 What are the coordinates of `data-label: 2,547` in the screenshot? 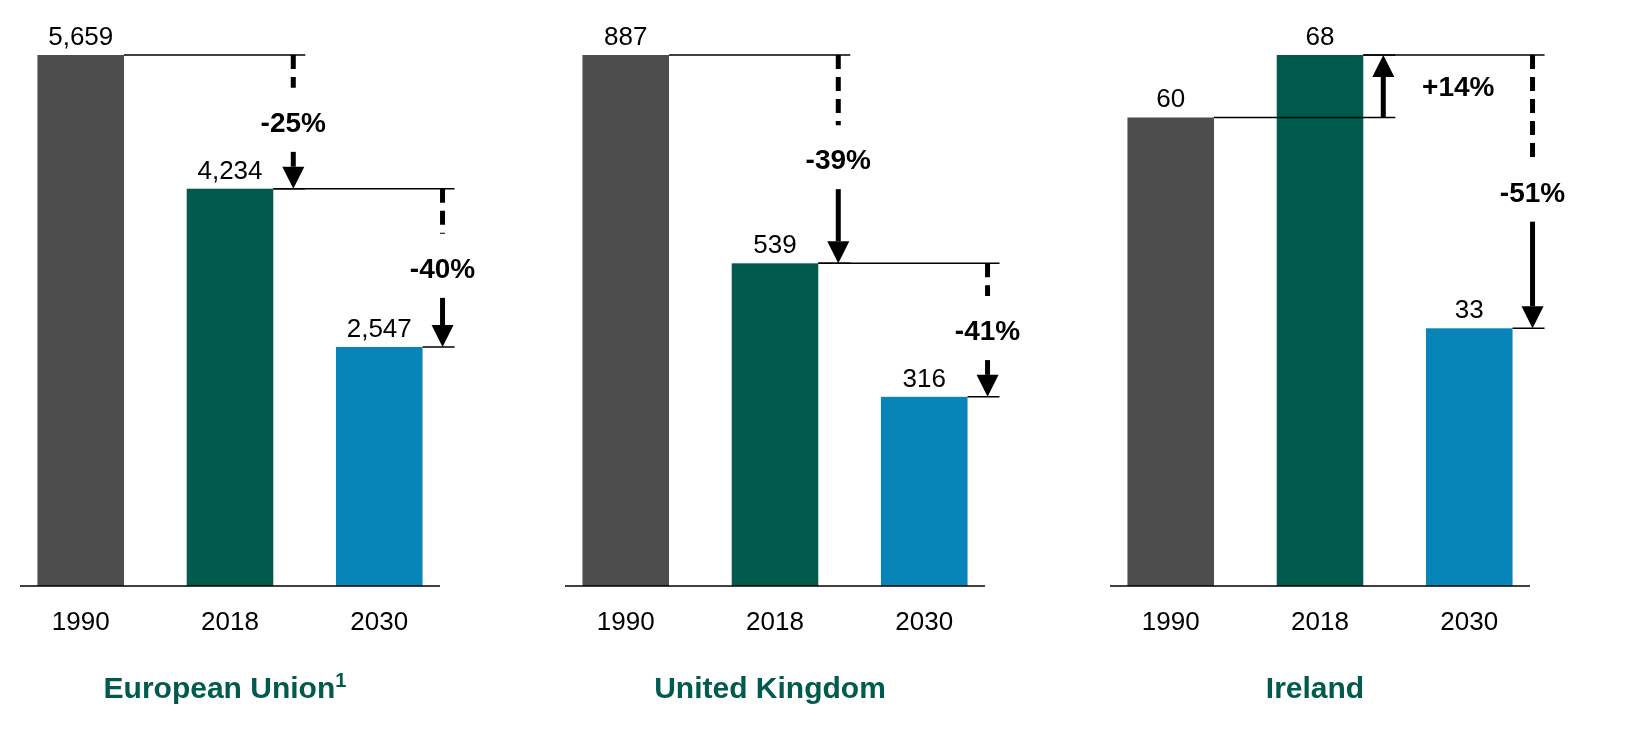 It's located at (379, 328).